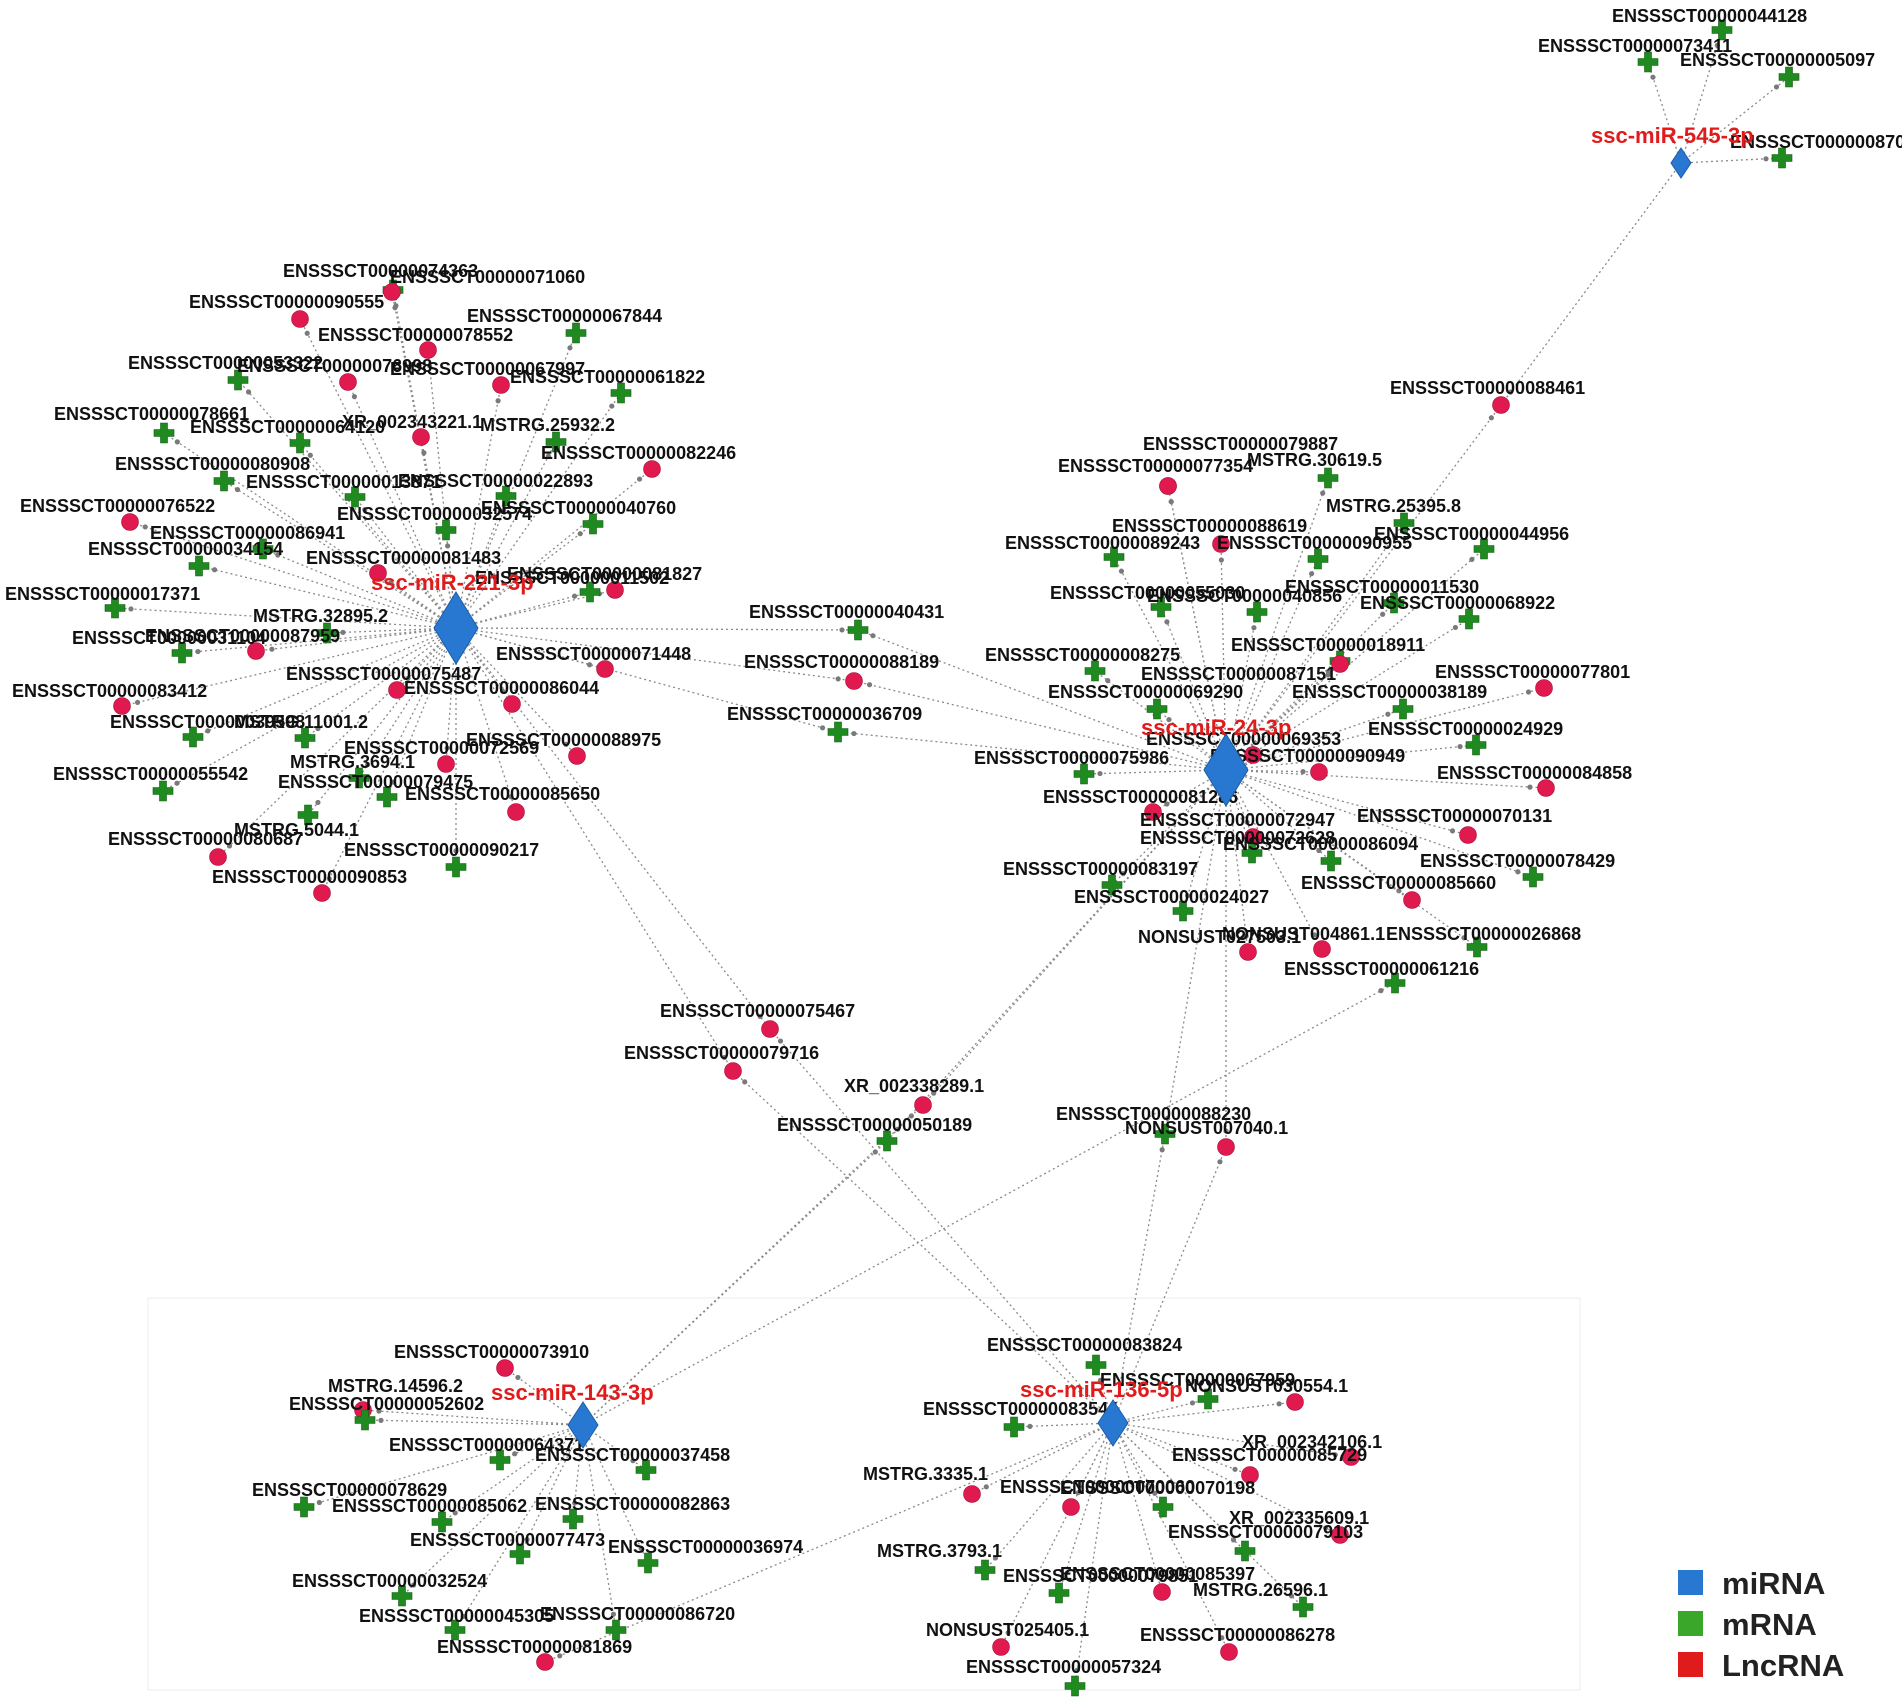 The image size is (1902, 1701). What do you see at coordinates (296, 822) in the screenshot?
I see `mrna-node-mstrg-5044-1: MSTRG.5044.1` at bounding box center [296, 822].